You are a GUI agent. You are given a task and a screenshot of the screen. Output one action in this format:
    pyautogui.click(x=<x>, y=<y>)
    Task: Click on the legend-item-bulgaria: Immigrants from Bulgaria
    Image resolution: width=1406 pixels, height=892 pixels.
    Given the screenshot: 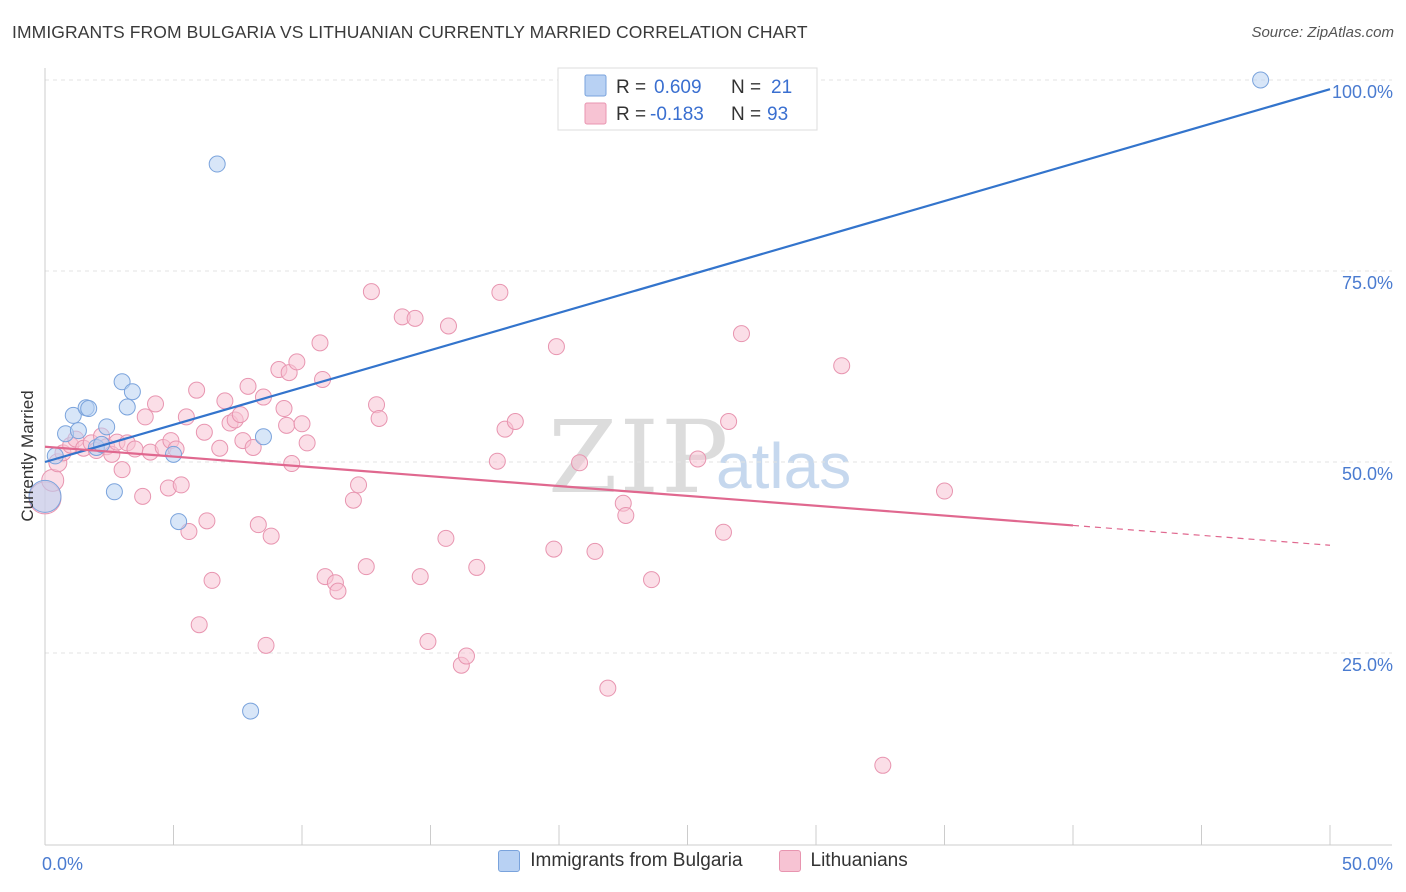 What is the action you would take?
    pyautogui.click(x=620, y=861)
    